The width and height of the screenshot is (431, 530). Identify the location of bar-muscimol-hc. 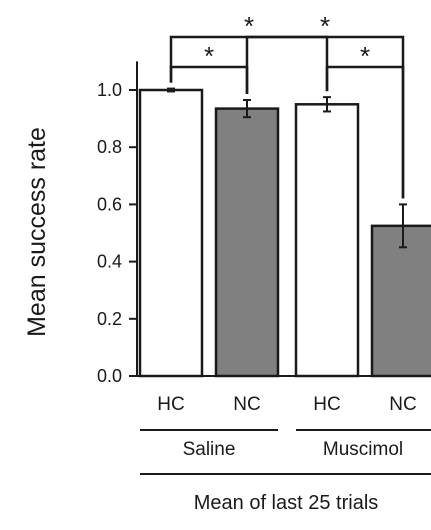
(327, 240).